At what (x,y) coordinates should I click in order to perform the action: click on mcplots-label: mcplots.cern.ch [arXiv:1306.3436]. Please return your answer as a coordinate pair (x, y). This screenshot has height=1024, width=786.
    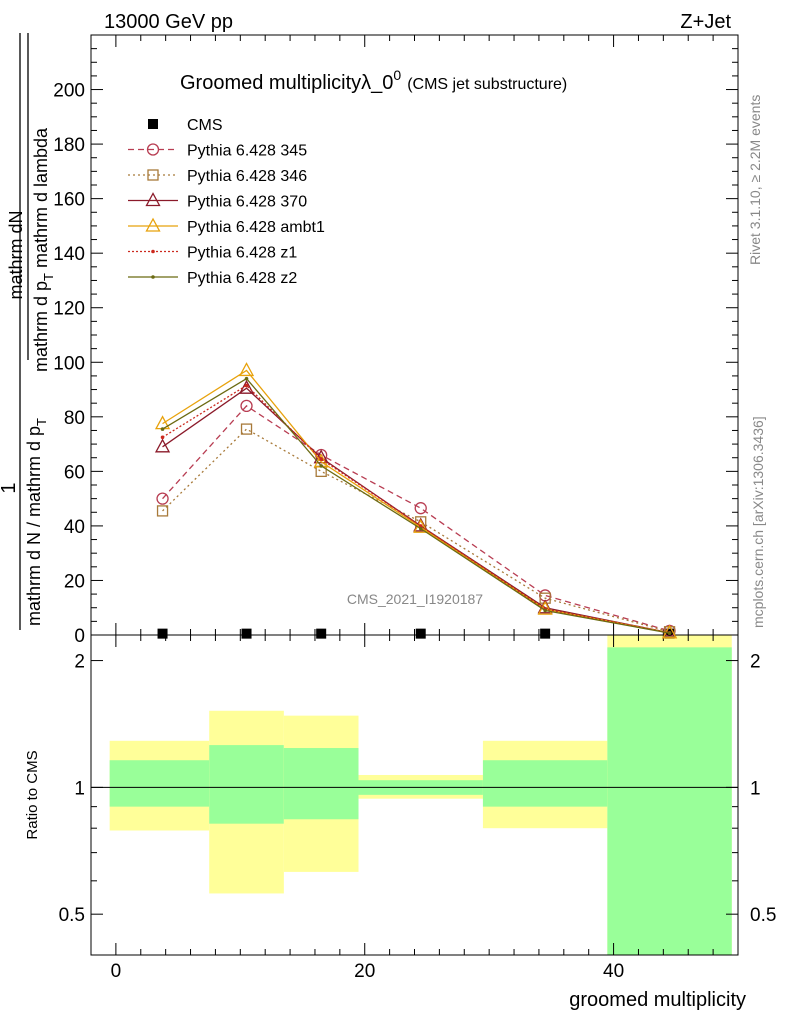
    Looking at the image, I should click on (758, 522).